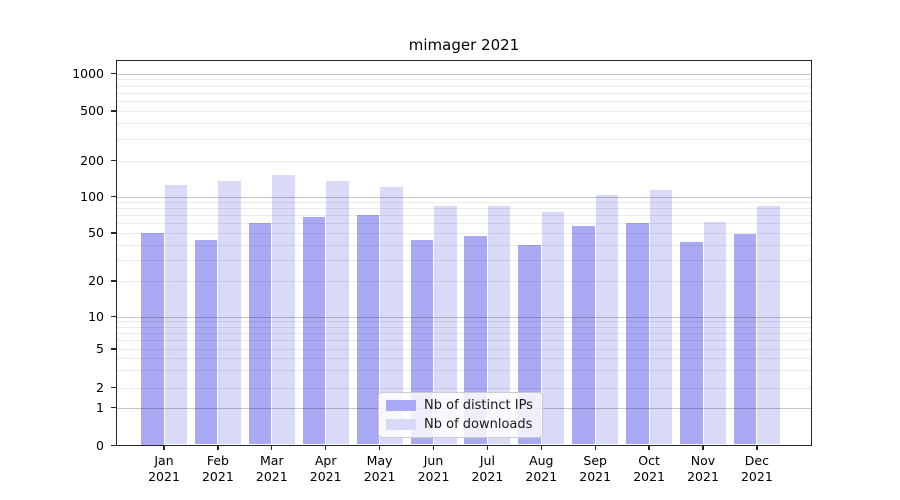  What do you see at coordinates (478, 405) in the screenshot?
I see `legend-label-distinct-ips: Nb of distinct IPs` at bounding box center [478, 405].